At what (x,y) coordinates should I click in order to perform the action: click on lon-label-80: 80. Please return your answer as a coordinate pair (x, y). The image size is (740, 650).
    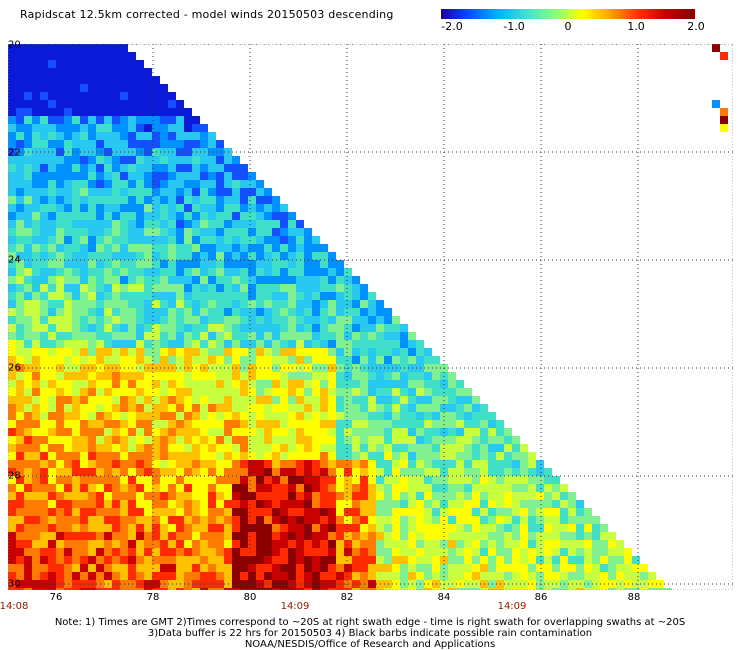
    Looking at the image, I should click on (250, 597).